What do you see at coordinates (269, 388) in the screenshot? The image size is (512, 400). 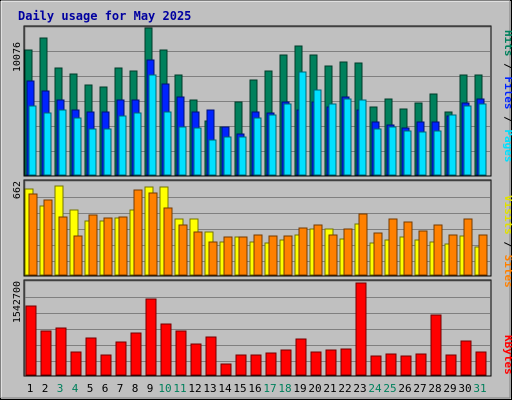 I see `day-label: 17` at bounding box center [269, 388].